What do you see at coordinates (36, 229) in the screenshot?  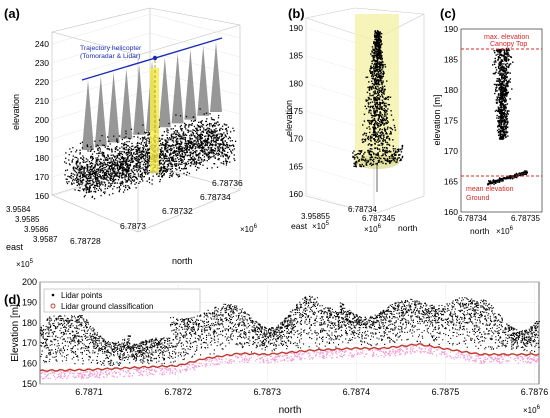 I see `panel-a-east-tick: 3.9586` at bounding box center [36, 229].